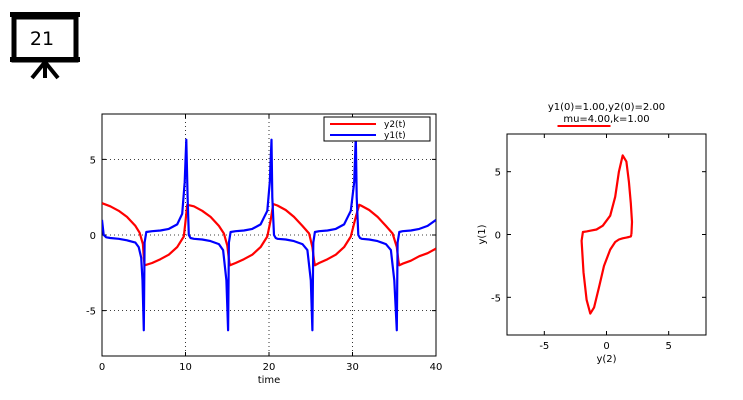  Describe the element at coordinates (269, 380) in the screenshot. I see `x-axis-label: time` at that location.